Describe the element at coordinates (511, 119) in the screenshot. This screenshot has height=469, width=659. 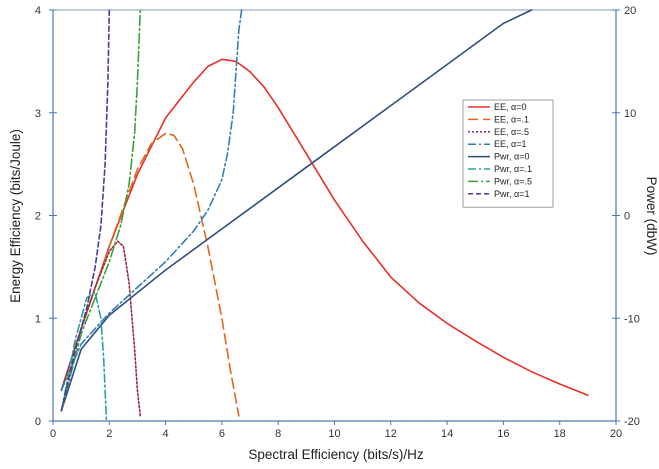
I see `legend-label: EE, α=.1` at that location.